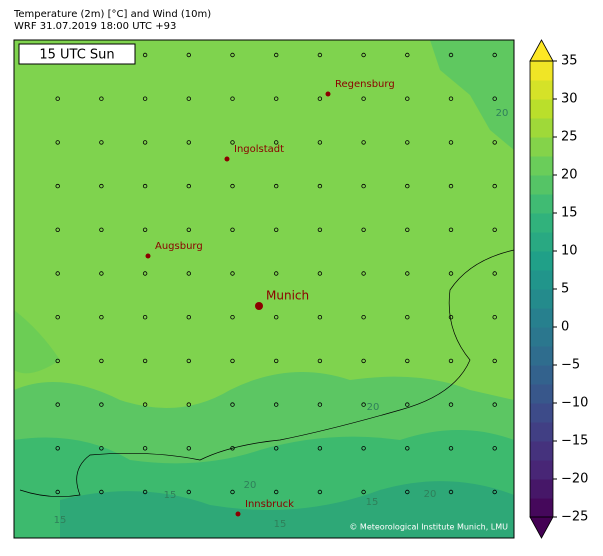 The width and height of the screenshot is (603, 556). I want to click on city-label: Regensburg, so click(365, 84).